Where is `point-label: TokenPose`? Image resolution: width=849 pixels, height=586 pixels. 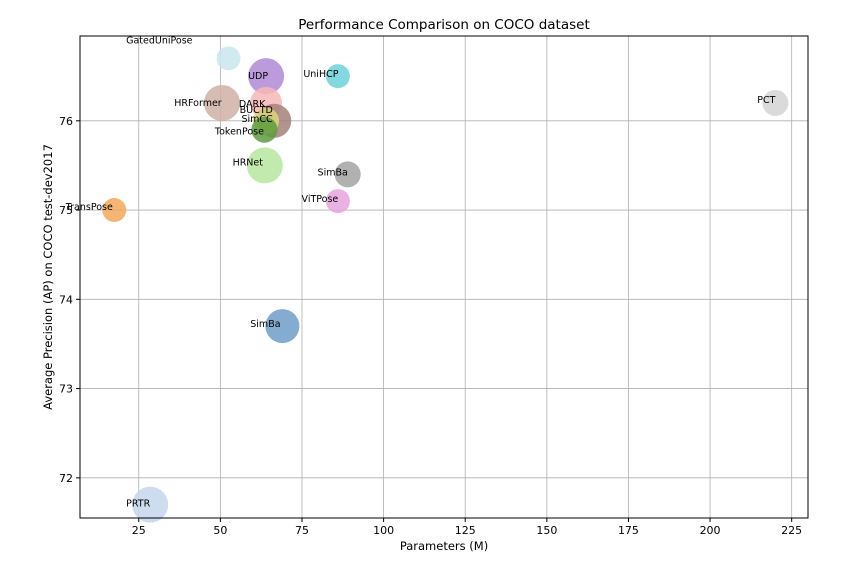 point-label: TokenPose is located at coordinates (239, 132).